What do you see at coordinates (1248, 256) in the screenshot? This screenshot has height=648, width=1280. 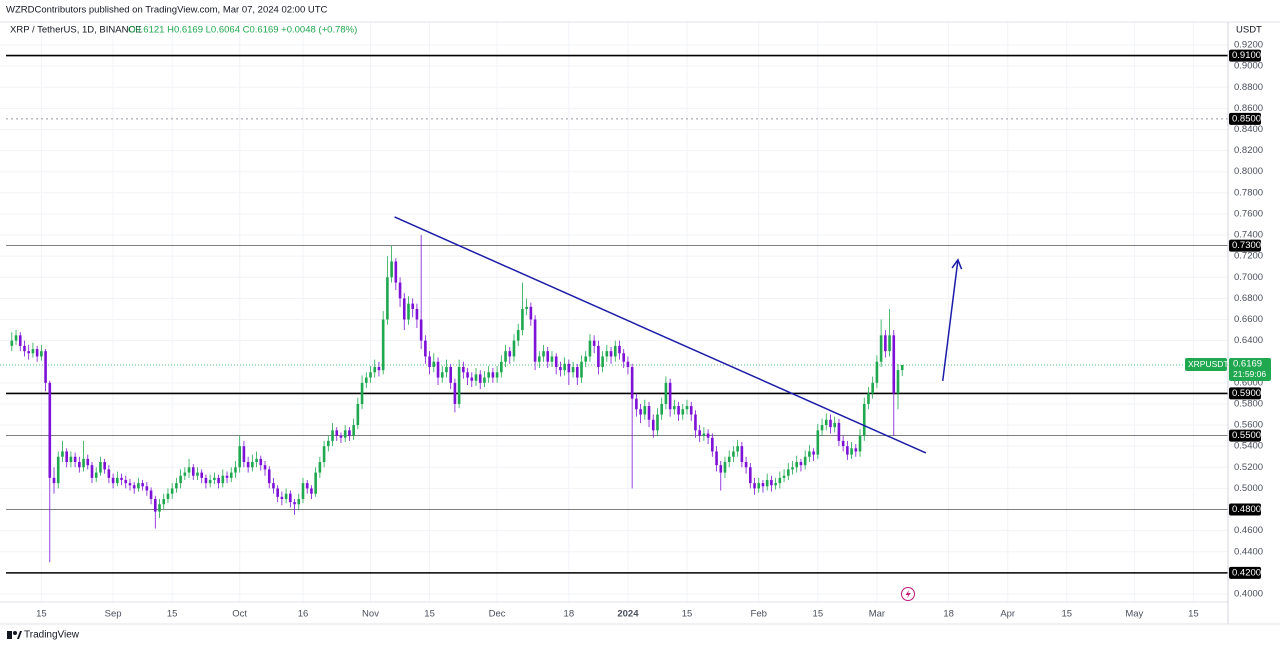 I see `y-tick-label: 0.7200` at bounding box center [1248, 256].